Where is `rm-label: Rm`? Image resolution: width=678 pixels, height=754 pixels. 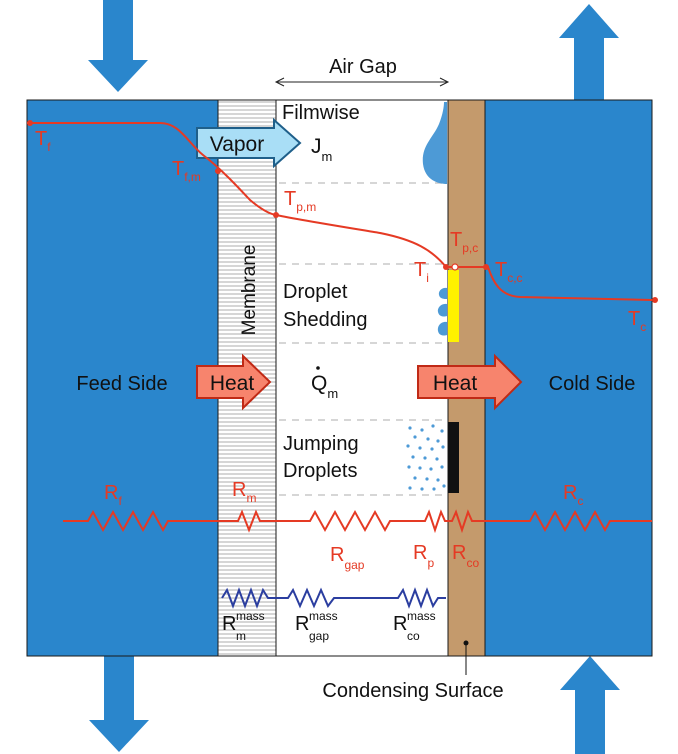 rm-label: Rm is located at coordinates (244, 492).